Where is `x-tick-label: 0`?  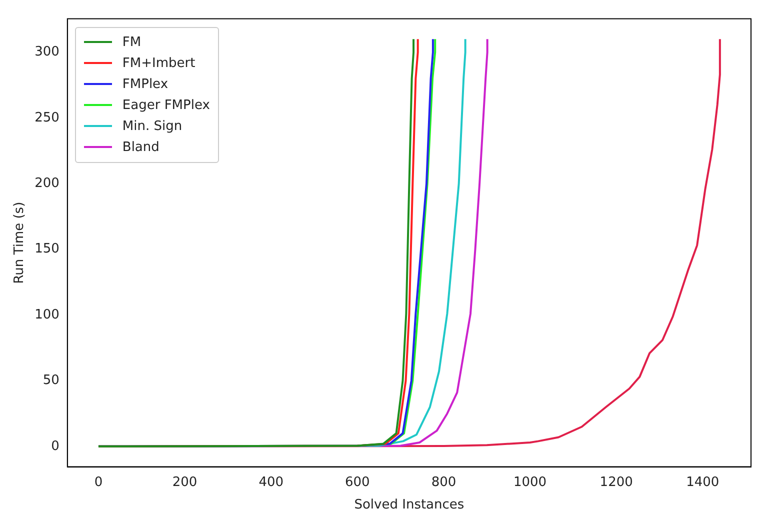 x-tick-label: 0 is located at coordinates (98, 482).